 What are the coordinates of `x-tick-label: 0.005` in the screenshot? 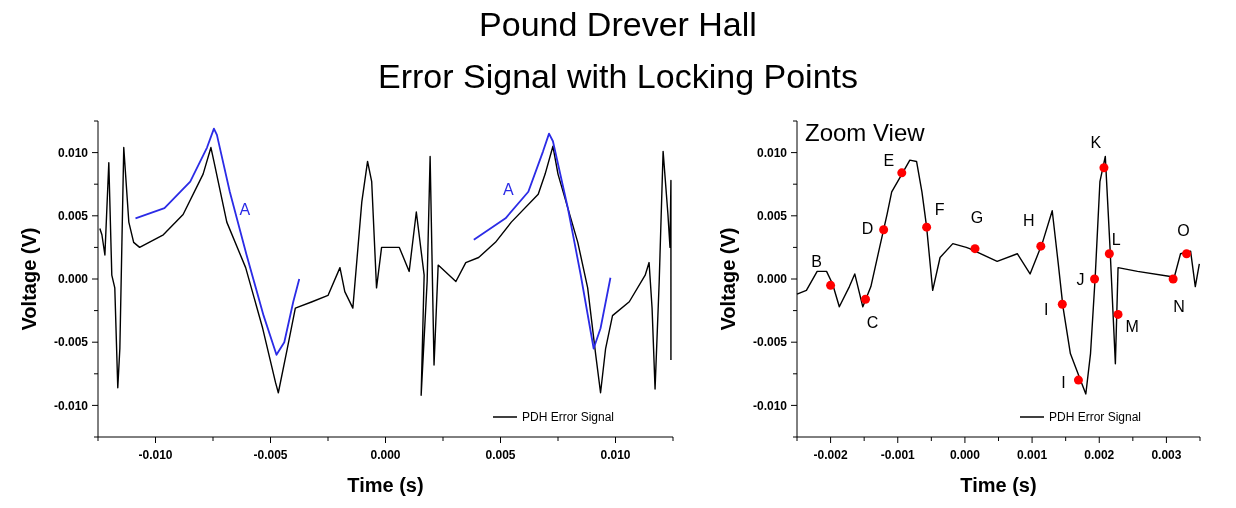 It's located at (500, 455).